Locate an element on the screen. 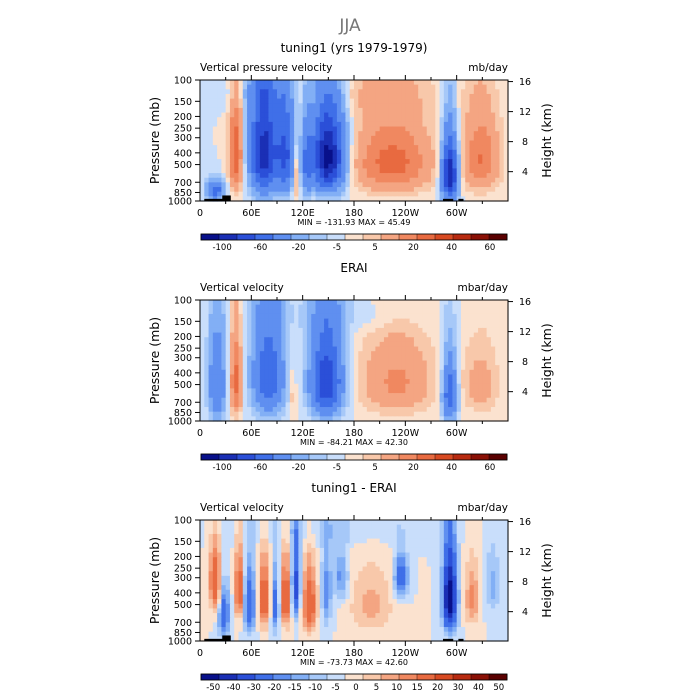 The width and height of the screenshot is (700, 700). colorbar-label: 5 is located at coordinates (374, 468).